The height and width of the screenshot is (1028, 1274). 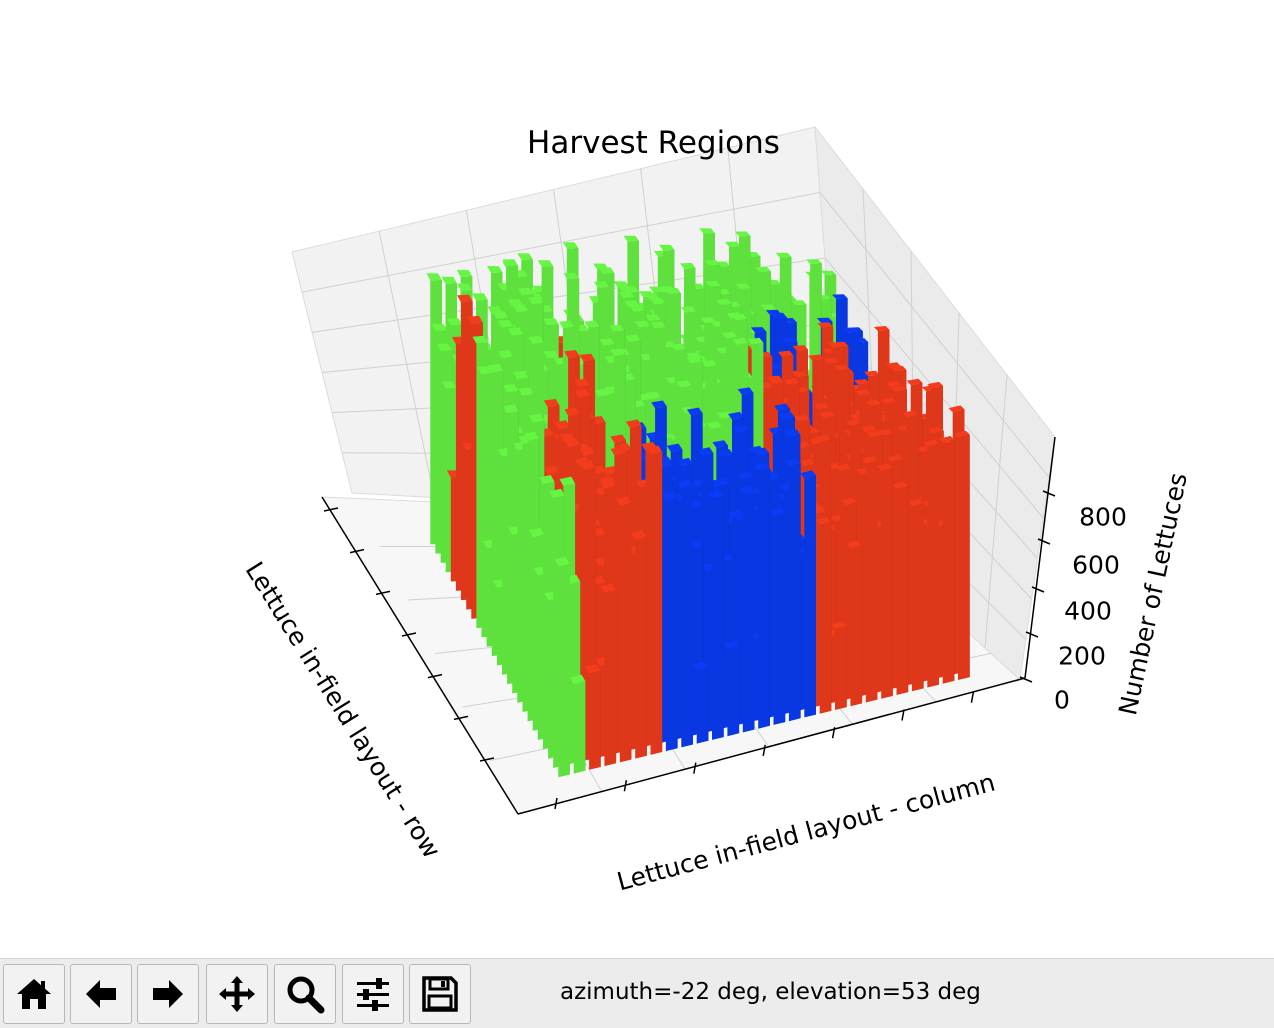 I want to click on navigation-toolbar: azimuth=-22 deg, elevation=53 deg, so click(x=637, y=993).